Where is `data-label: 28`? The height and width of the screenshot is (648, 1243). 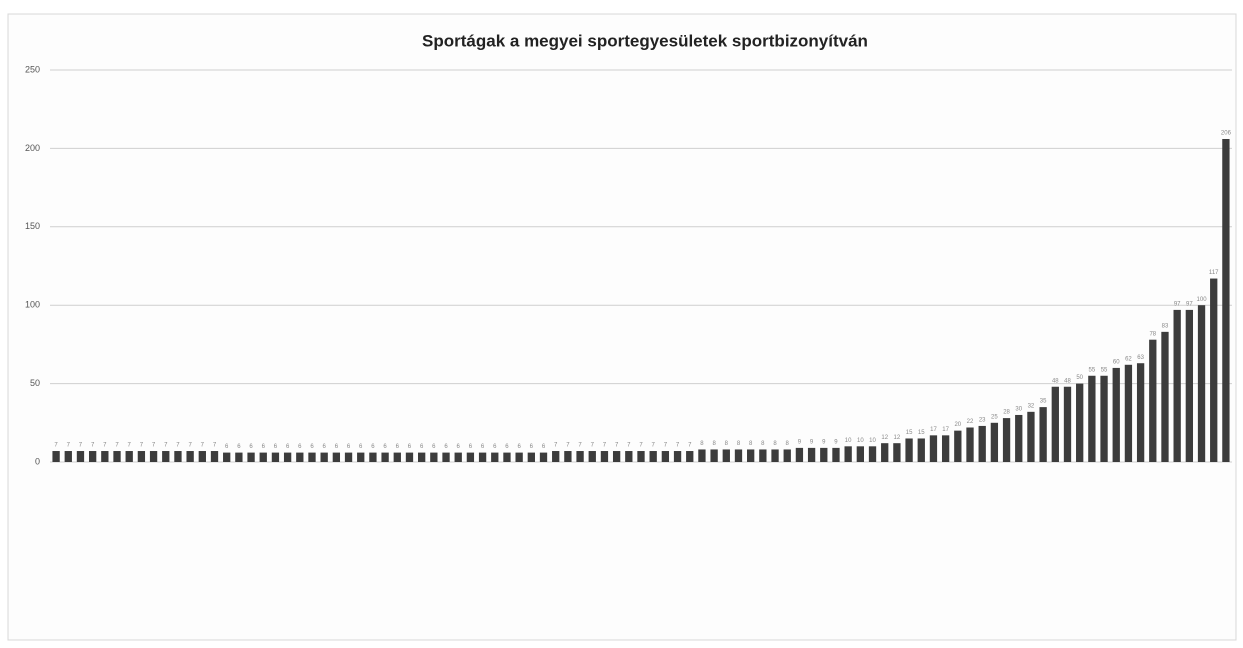 data-label: 28 is located at coordinates (1006, 413).